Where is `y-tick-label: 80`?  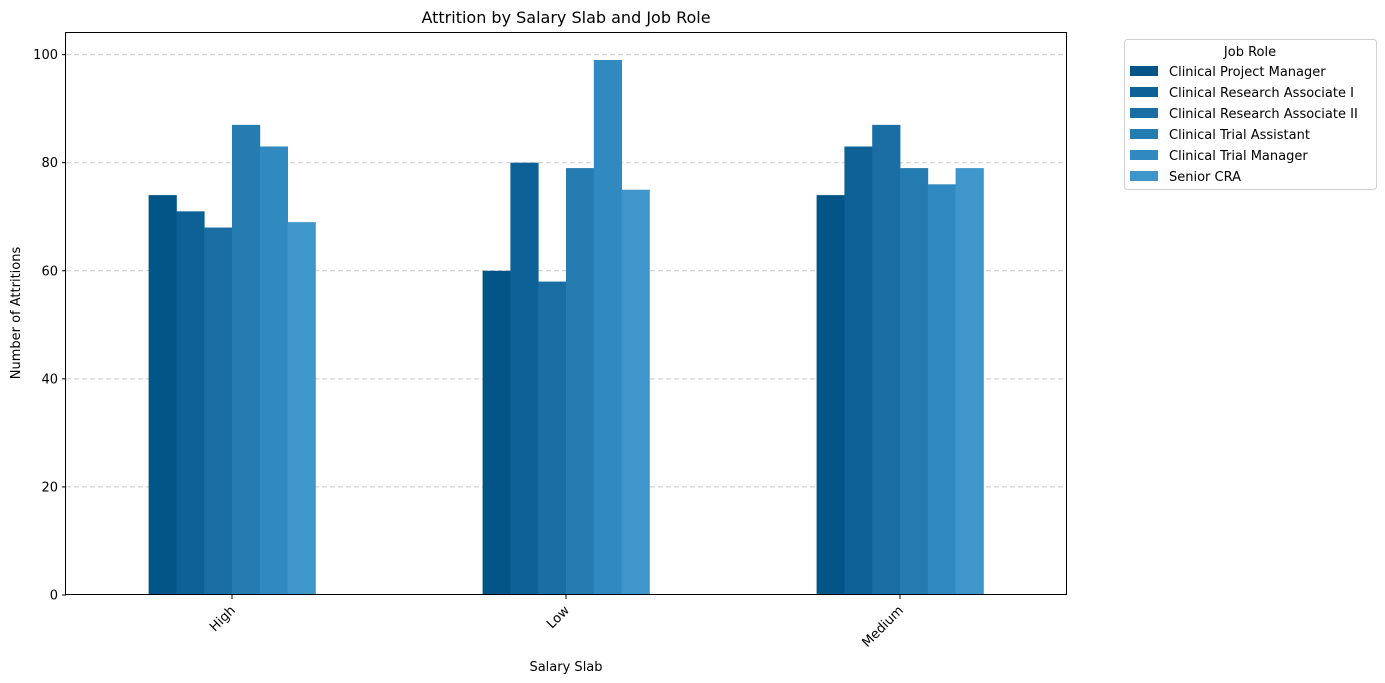
y-tick-label: 80 is located at coordinates (49, 163).